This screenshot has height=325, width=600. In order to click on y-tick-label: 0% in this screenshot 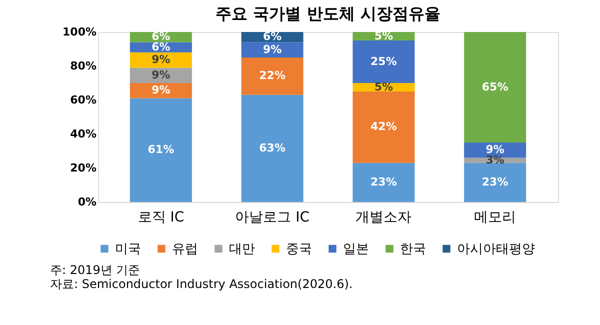, I will do `click(87, 202)`.